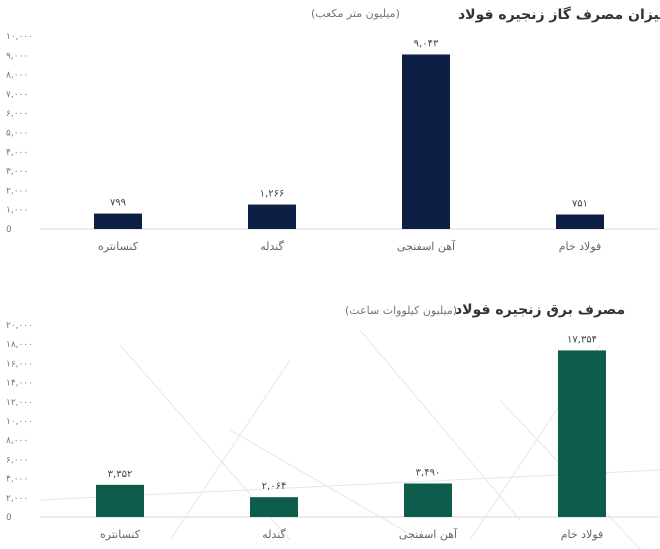  Describe the element at coordinates (274, 486) in the screenshot. I see `chart2-data-label: ۲,۰۶۴` at that location.